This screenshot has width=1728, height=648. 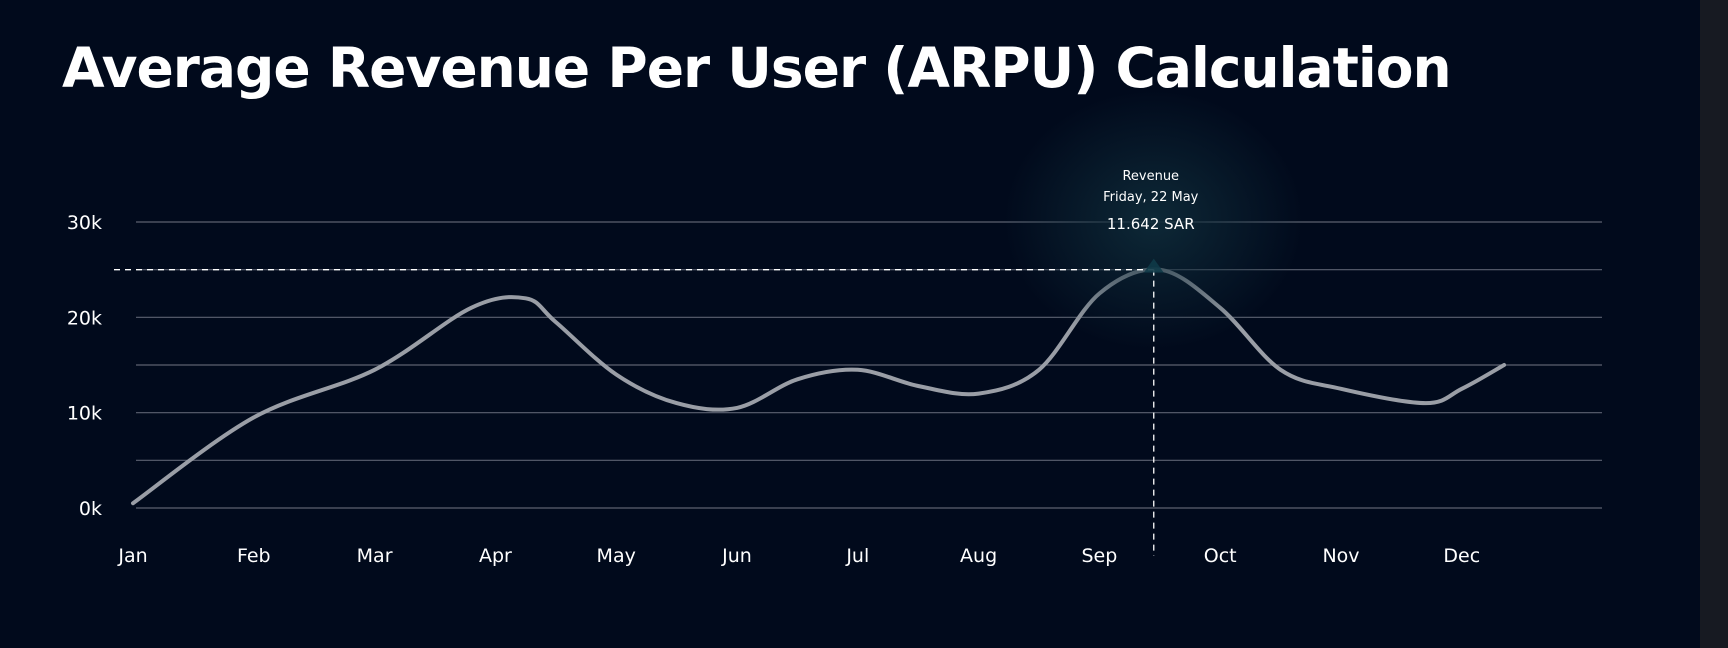 What do you see at coordinates (254, 556) in the screenshot?
I see `x-tick-label: Feb` at bounding box center [254, 556].